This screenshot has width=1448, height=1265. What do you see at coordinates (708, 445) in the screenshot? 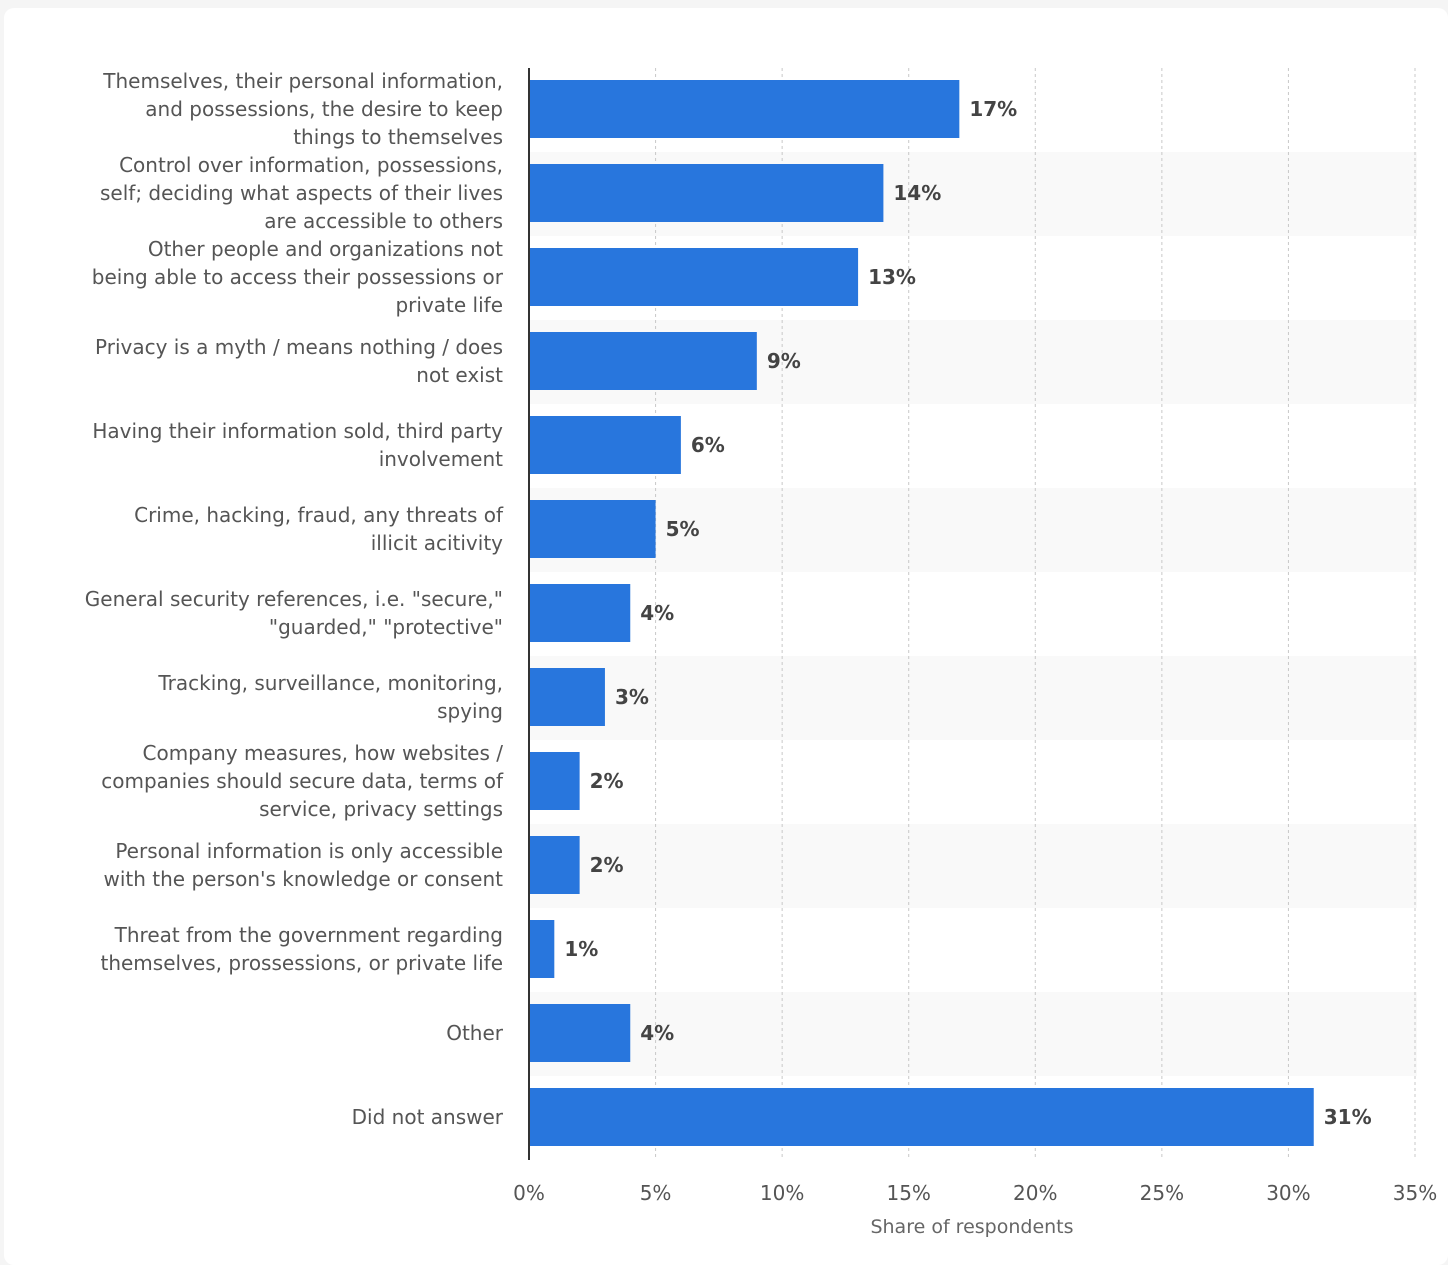
I see `value-label: 6%` at bounding box center [708, 445].